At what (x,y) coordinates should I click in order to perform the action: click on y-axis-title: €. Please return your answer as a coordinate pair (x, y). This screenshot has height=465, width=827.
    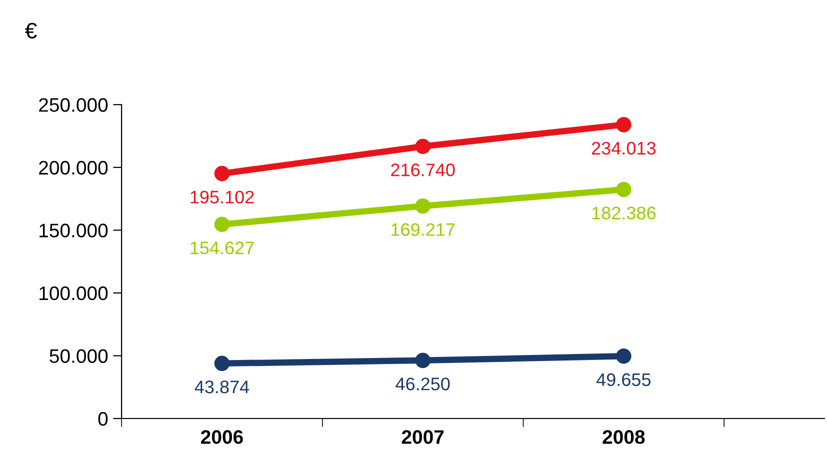
    Looking at the image, I should click on (30, 30).